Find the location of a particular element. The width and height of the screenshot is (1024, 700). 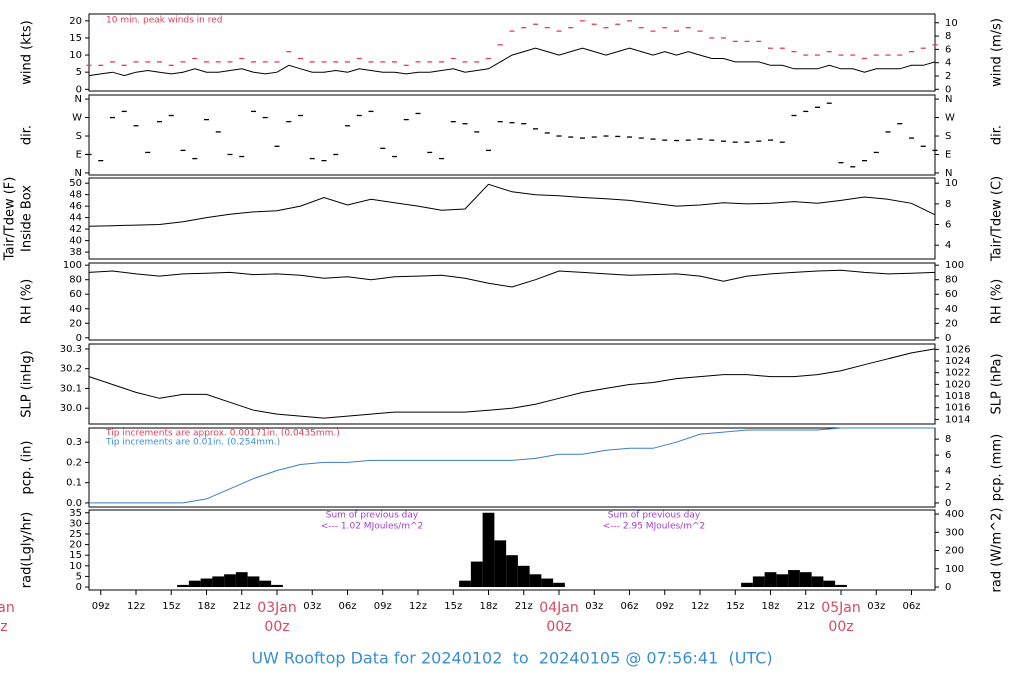

y-axis-label: rad(Lgly/hr) is located at coordinates (27, 550).